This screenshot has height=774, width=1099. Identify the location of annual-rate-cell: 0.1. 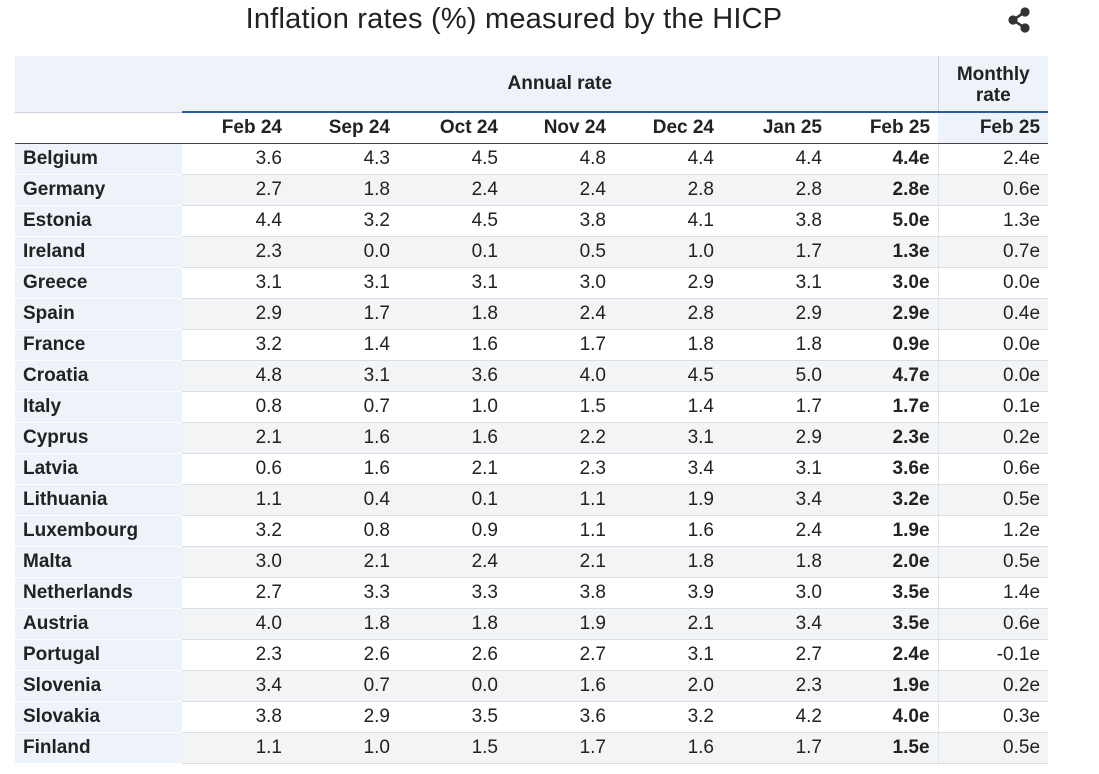
(452, 500).